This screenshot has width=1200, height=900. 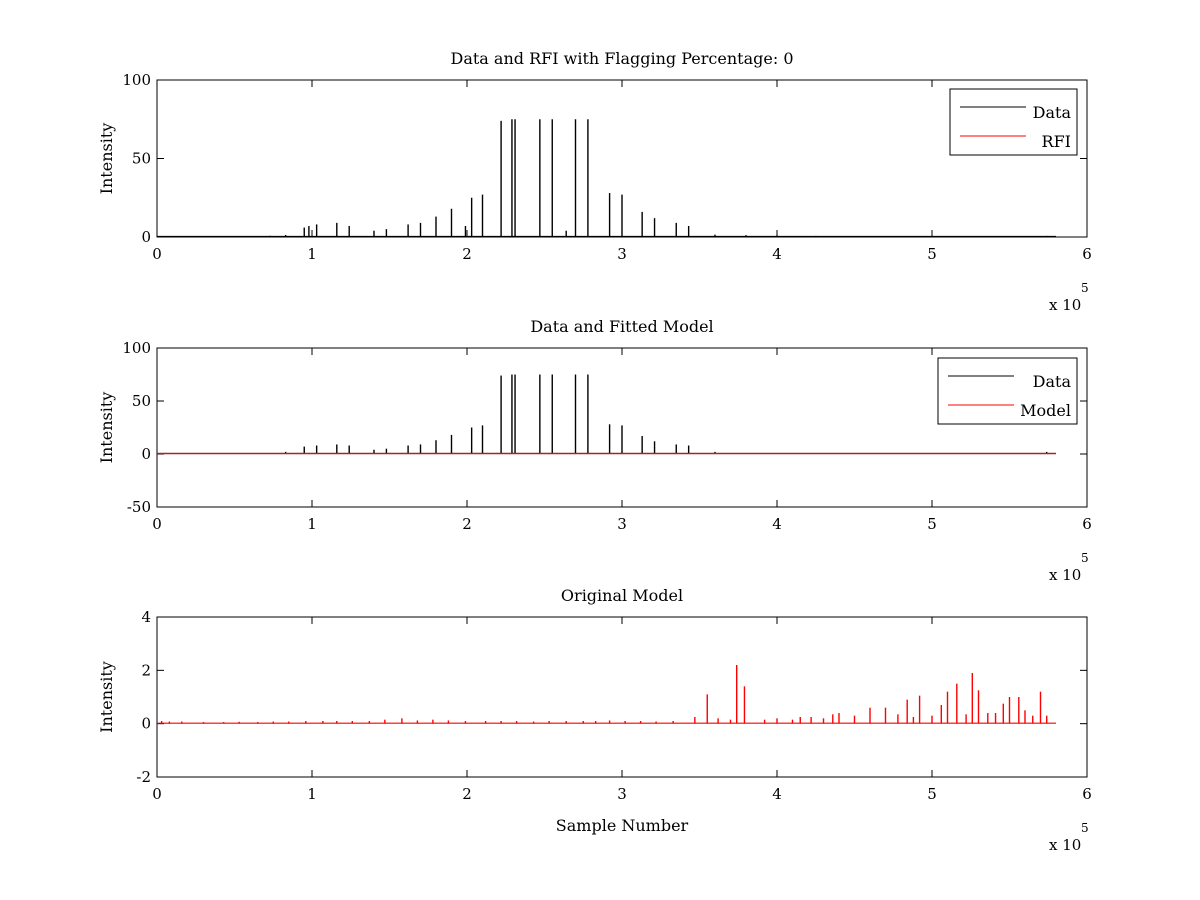 I want to click on legend: Data Model, so click(x=1007, y=391).